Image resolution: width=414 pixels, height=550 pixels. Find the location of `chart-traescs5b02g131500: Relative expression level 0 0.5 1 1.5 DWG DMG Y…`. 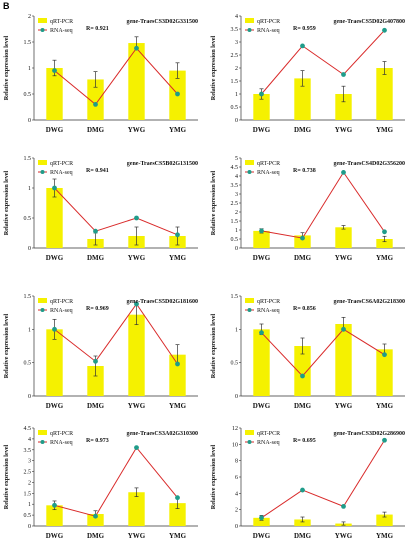

chart-traescs5b02g131500: Relative expression level 0 0.5 1 1.5 DWG DMG Y… is located at coordinates (100, 209).